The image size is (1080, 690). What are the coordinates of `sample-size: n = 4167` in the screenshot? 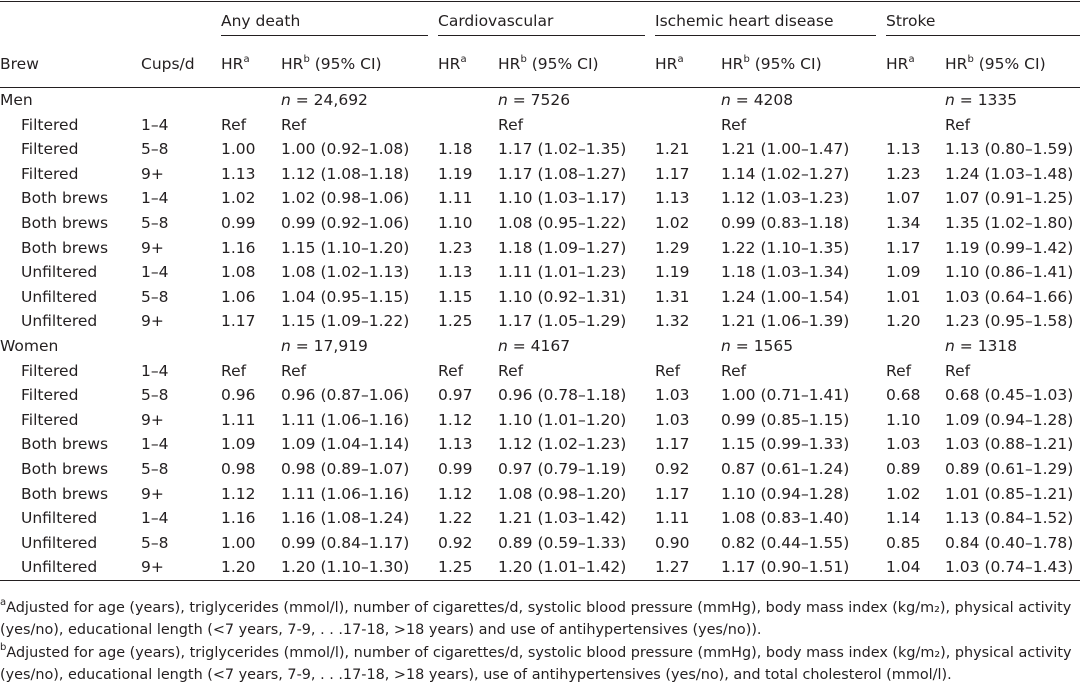 It's located at (576, 346).